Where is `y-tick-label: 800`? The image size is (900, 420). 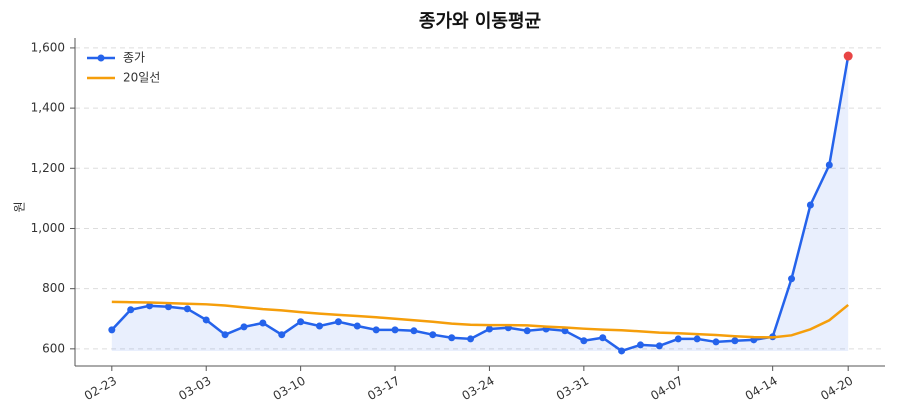 y-tick-label: 800 is located at coordinates (53, 288).